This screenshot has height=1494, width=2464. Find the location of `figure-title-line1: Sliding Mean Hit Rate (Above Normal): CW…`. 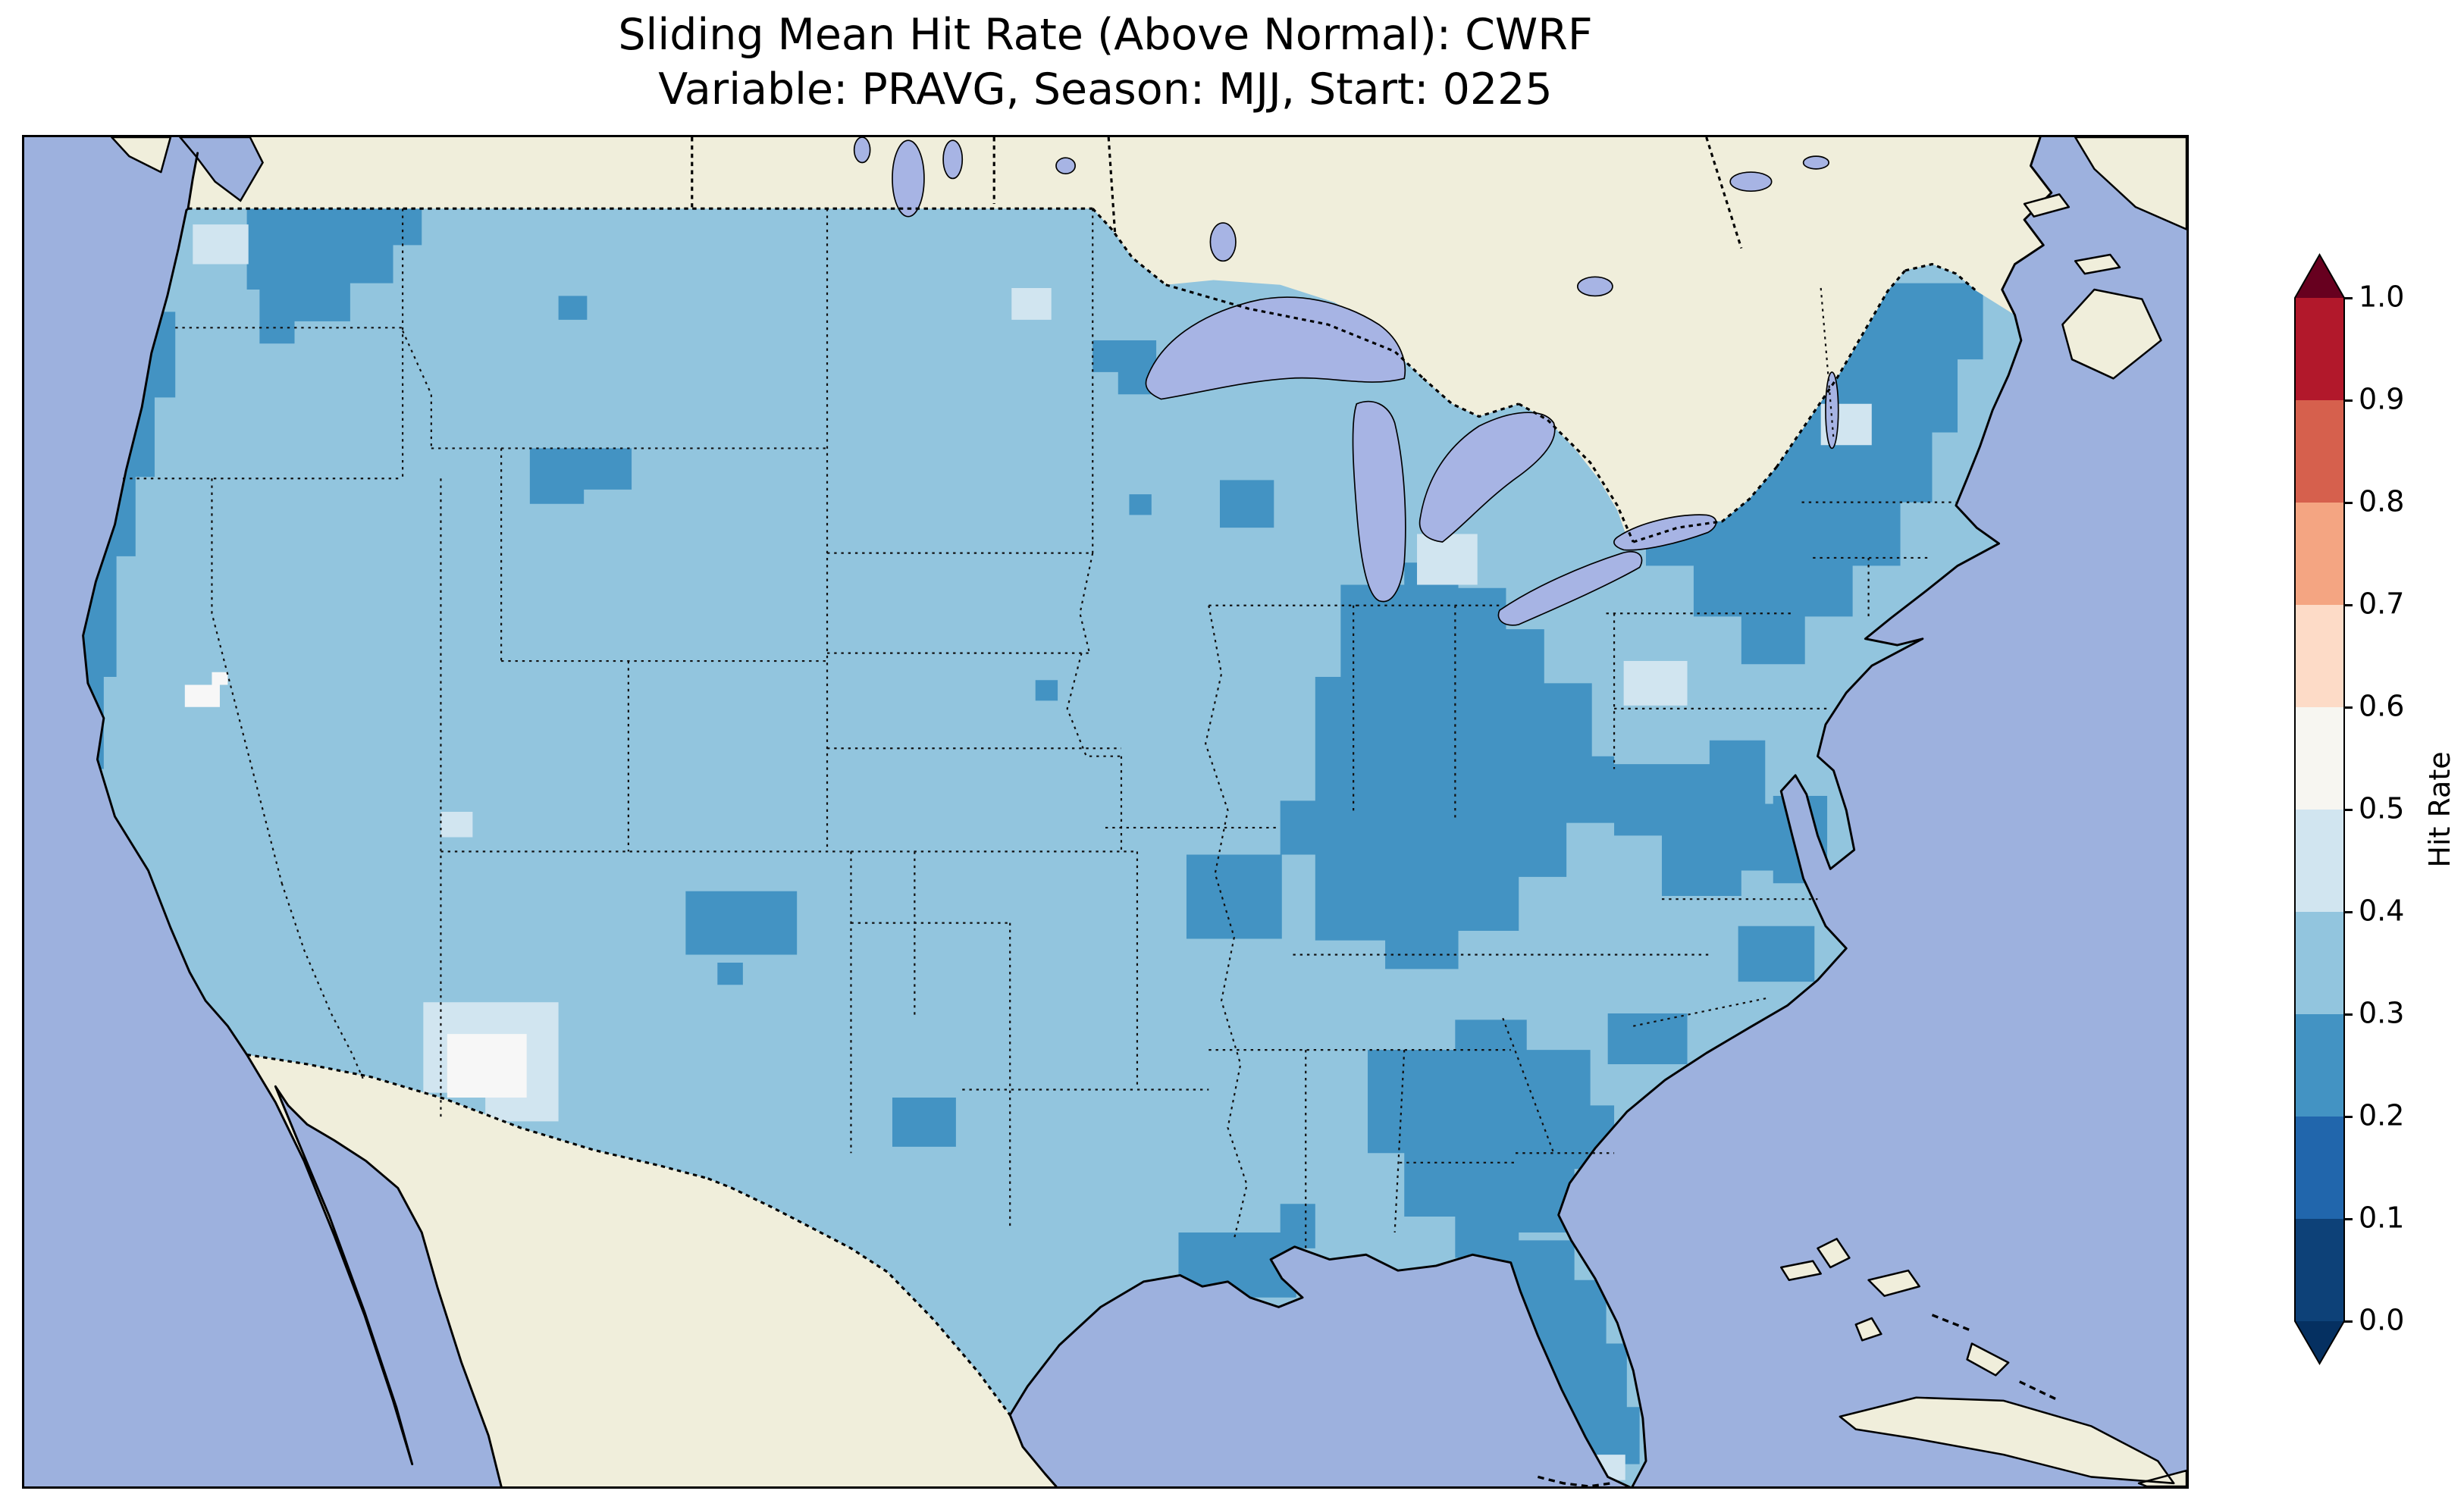

figure-title-line1: Sliding Mean Hit Rate (Above Normal): CW… is located at coordinates (1106, 35).